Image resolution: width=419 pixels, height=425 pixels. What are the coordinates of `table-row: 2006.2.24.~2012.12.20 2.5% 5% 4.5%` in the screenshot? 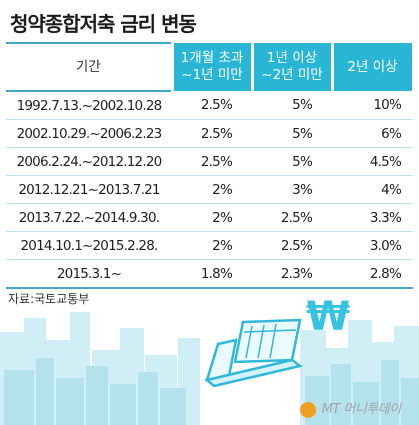 It's located at (209, 161).